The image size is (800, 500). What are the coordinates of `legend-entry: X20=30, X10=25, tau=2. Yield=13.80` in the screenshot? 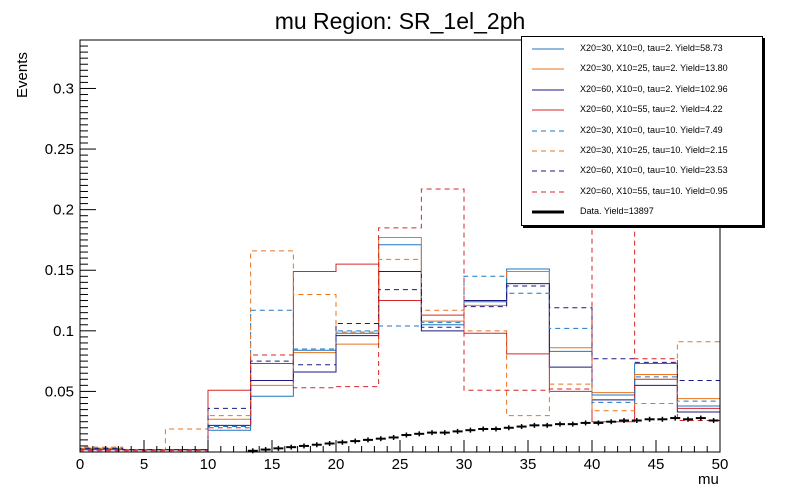 It's located at (642, 69).